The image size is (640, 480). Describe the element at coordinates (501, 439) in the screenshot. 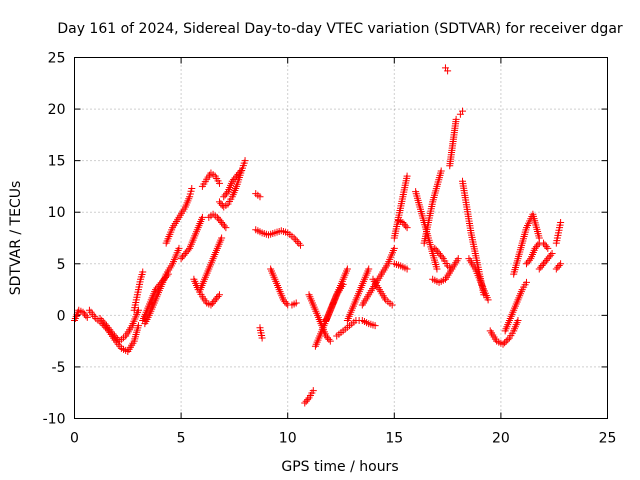

I see `x-tick-label: 20` at that location.